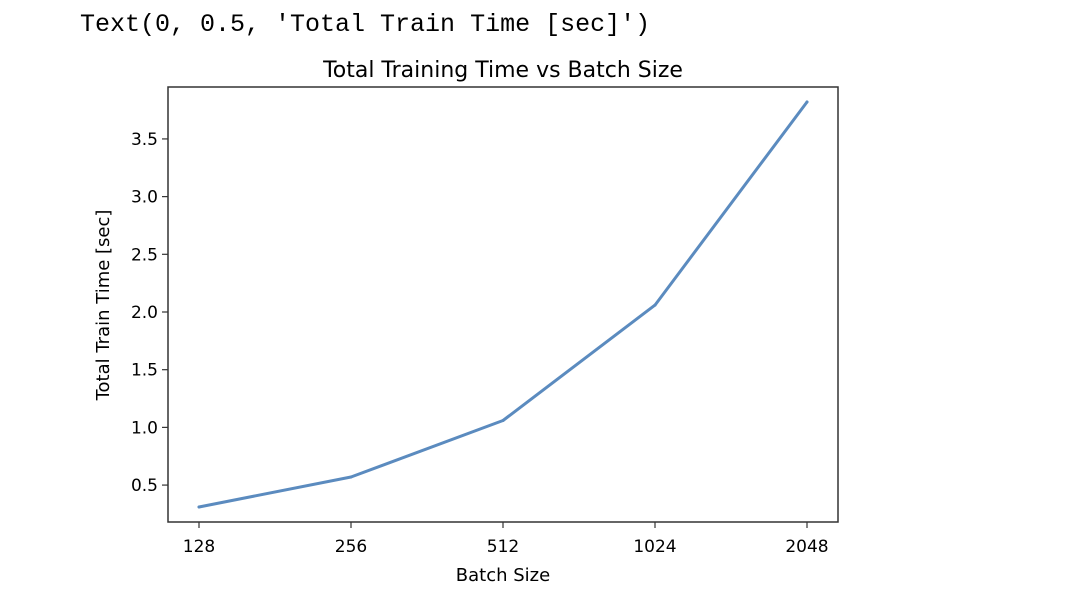 The image size is (1074, 602). What do you see at coordinates (144, 313) in the screenshot?
I see `y-tick-label: 2.0` at bounding box center [144, 313].